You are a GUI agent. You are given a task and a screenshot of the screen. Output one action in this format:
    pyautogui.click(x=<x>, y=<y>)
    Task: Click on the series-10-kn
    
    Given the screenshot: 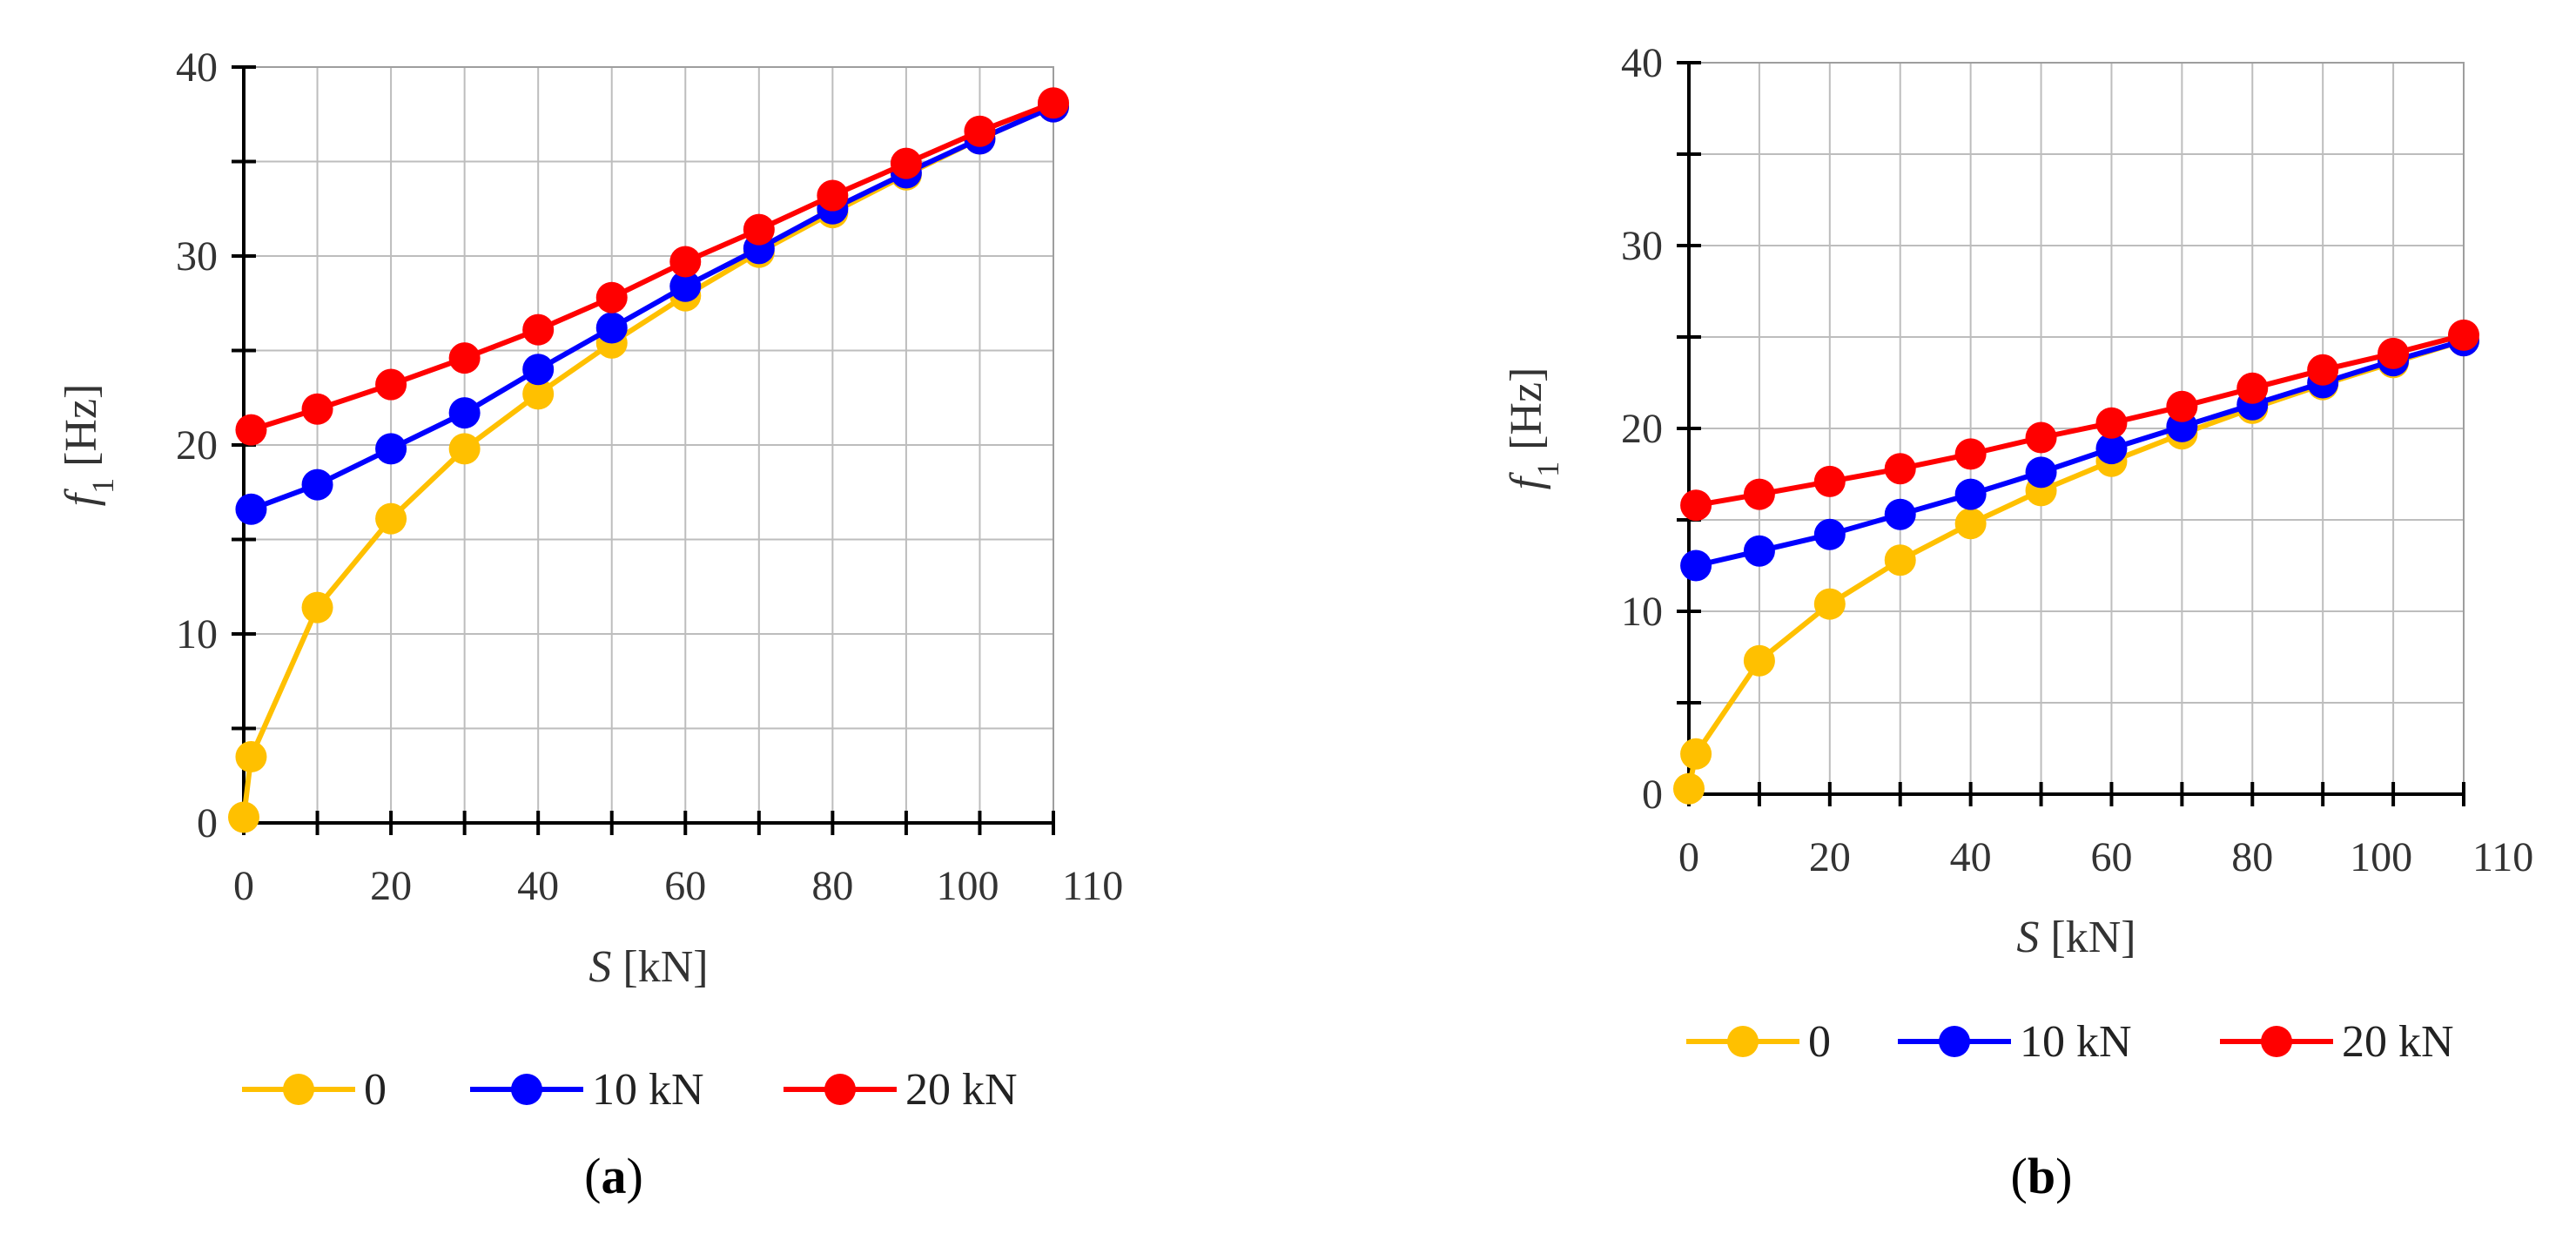 What is the action you would take?
    pyautogui.click(x=652, y=308)
    